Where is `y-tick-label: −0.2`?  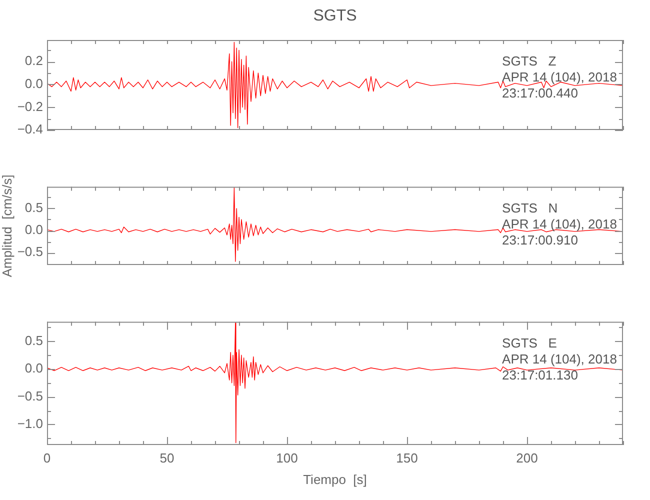 y-tick-label: −0.2 is located at coordinates (30, 106).